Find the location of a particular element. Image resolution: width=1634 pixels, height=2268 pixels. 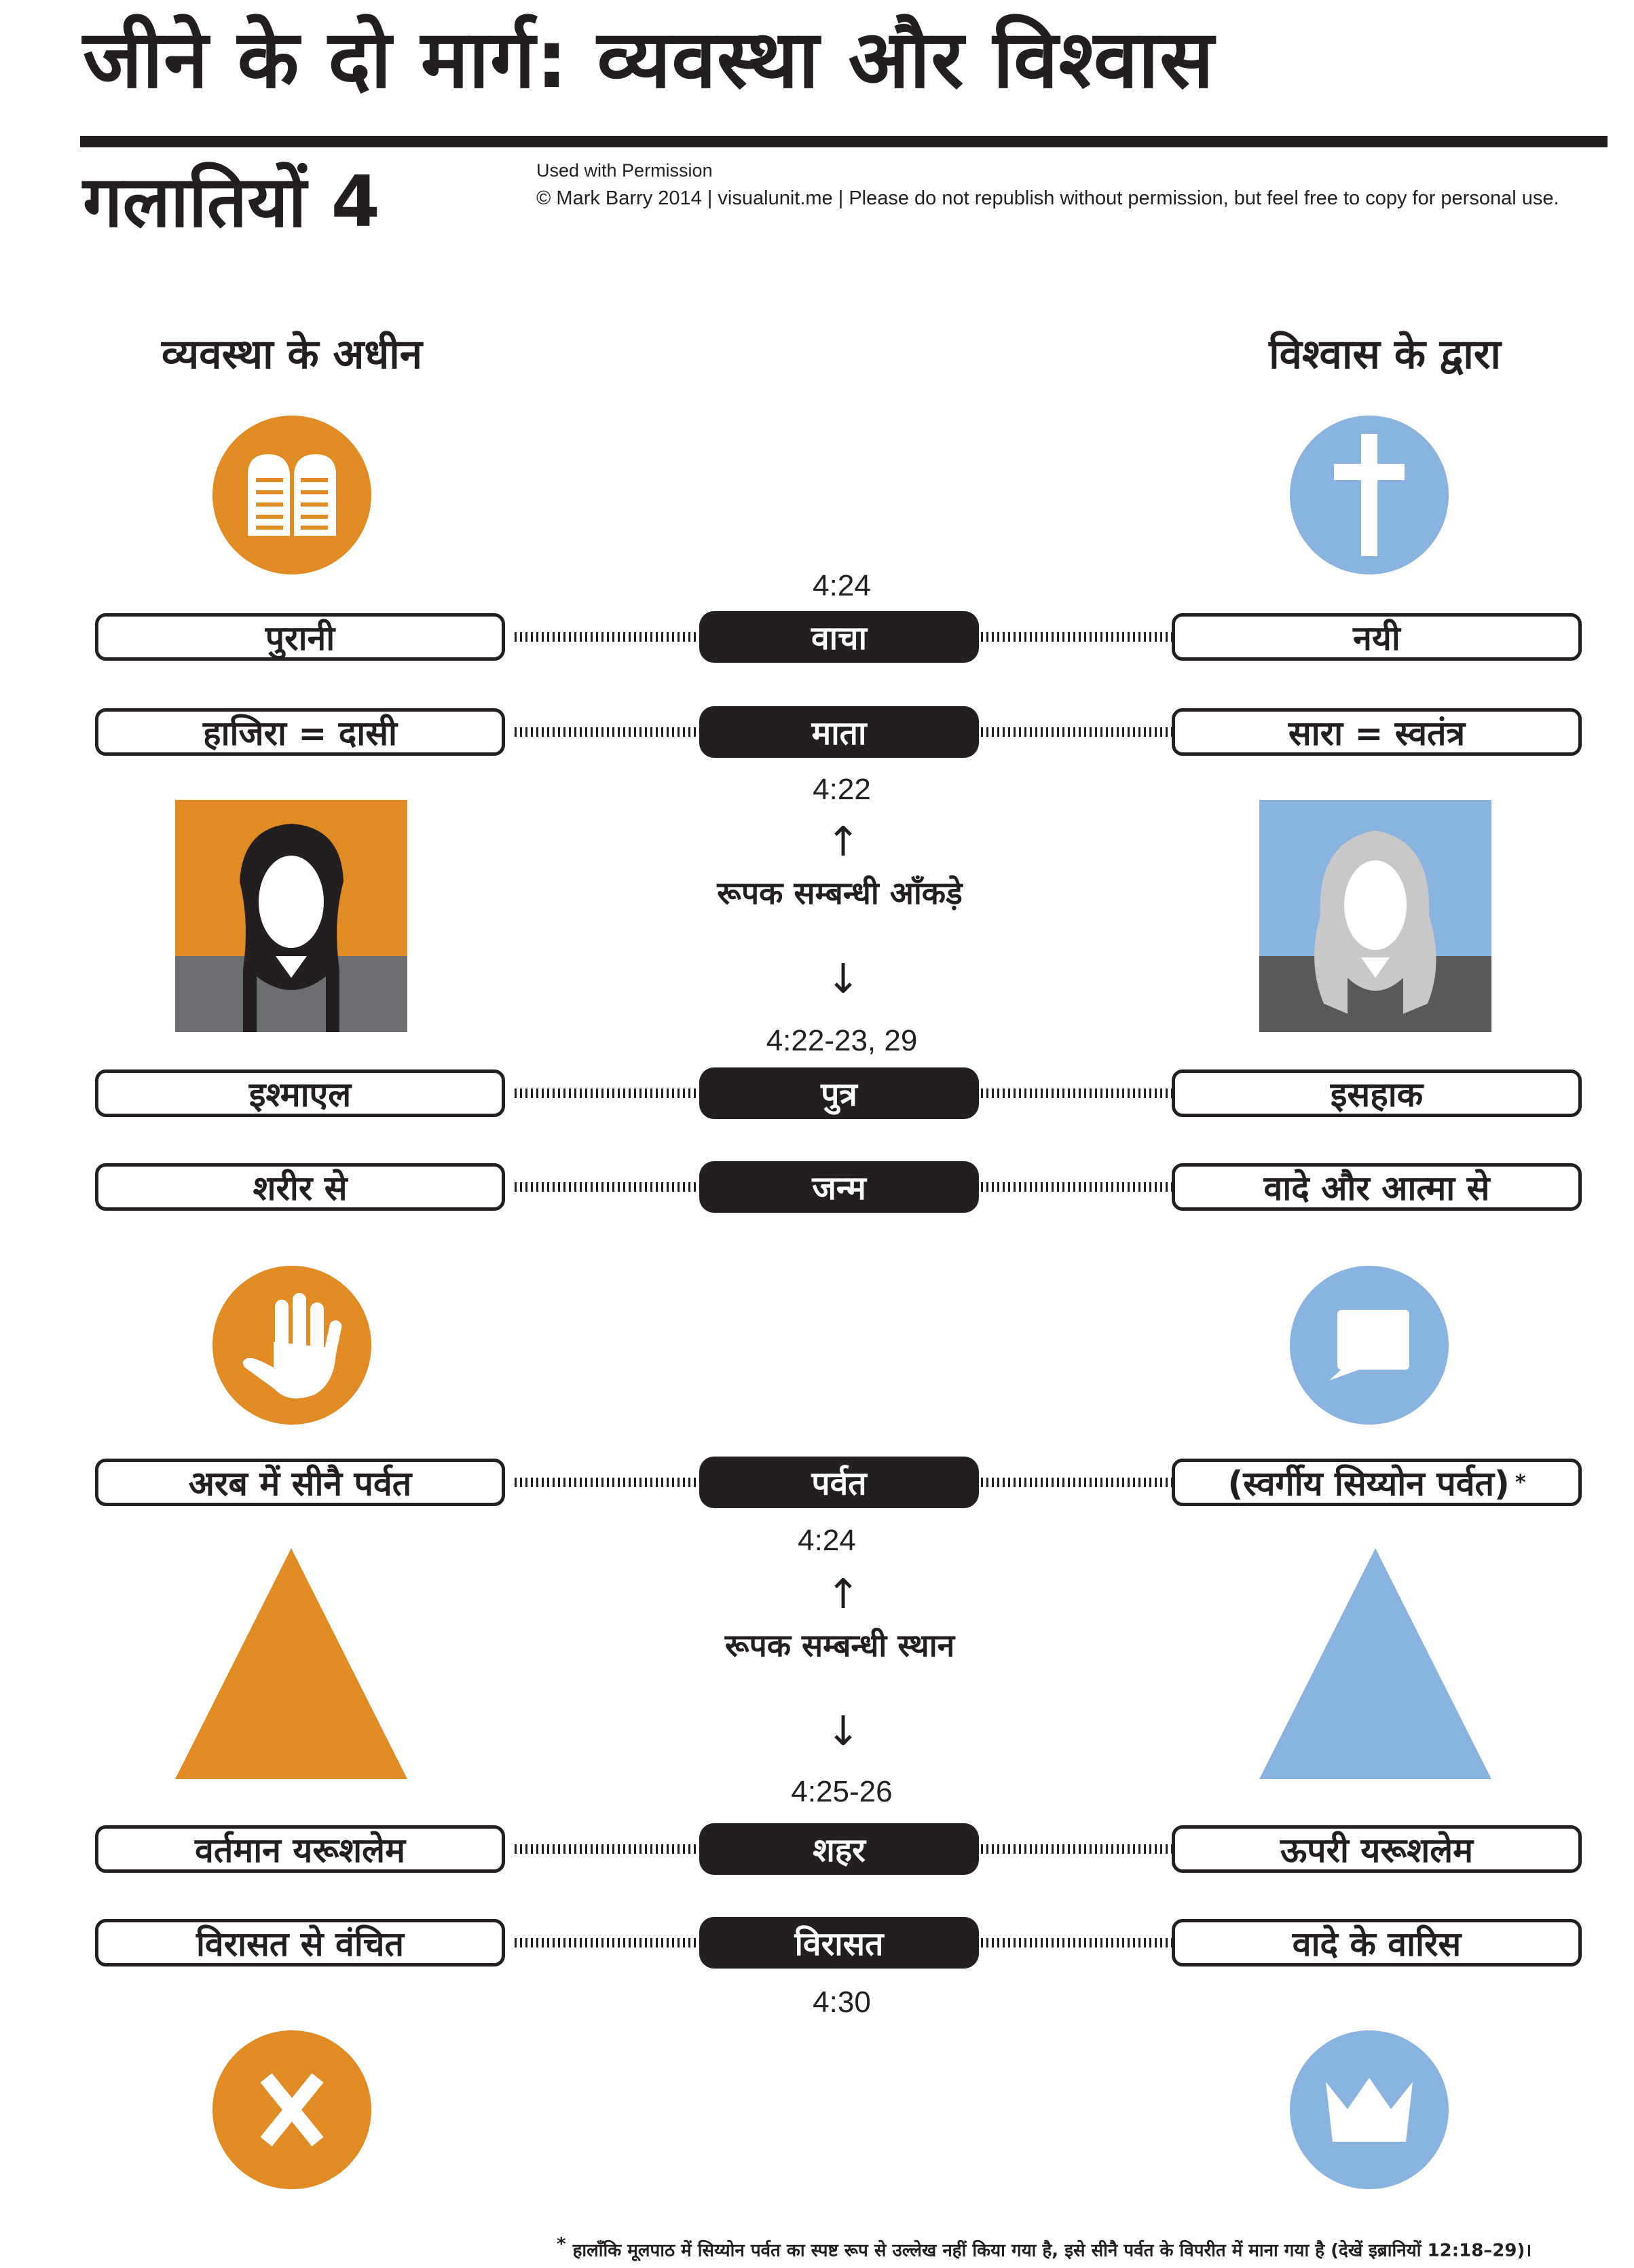

right-column-heading: विश्वास के द्वारा is located at coordinates (1385, 354).